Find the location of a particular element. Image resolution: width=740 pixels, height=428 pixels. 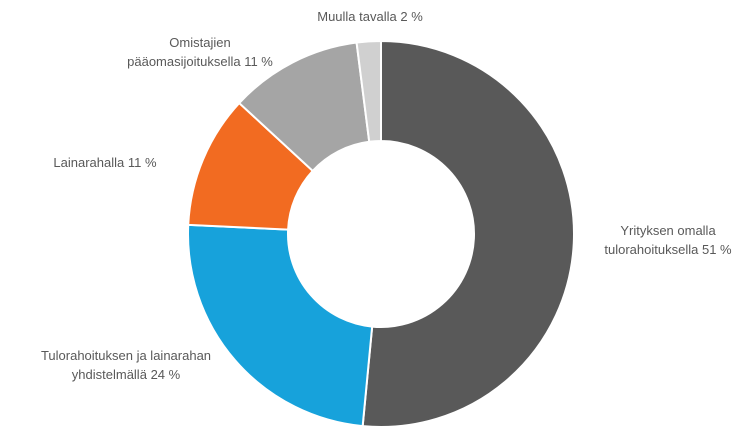

data-label: Lainarahalla 11 % is located at coordinates (105, 162).